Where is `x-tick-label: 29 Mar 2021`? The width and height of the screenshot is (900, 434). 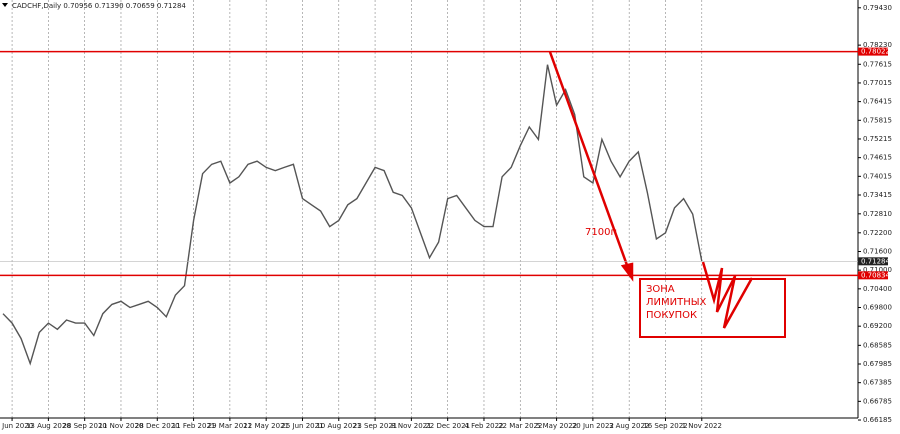
x-tick-label: 29 Mar 2021 is located at coordinates (230, 426).